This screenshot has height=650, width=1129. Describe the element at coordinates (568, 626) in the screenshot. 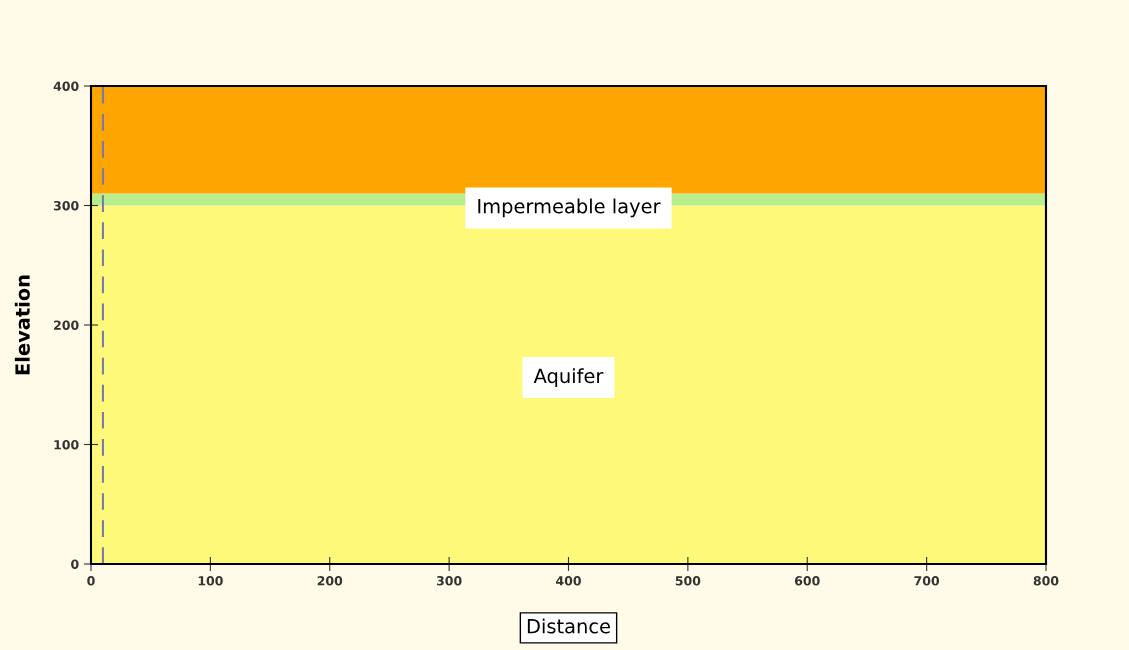

I see `x-axis-title: Distance` at that location.